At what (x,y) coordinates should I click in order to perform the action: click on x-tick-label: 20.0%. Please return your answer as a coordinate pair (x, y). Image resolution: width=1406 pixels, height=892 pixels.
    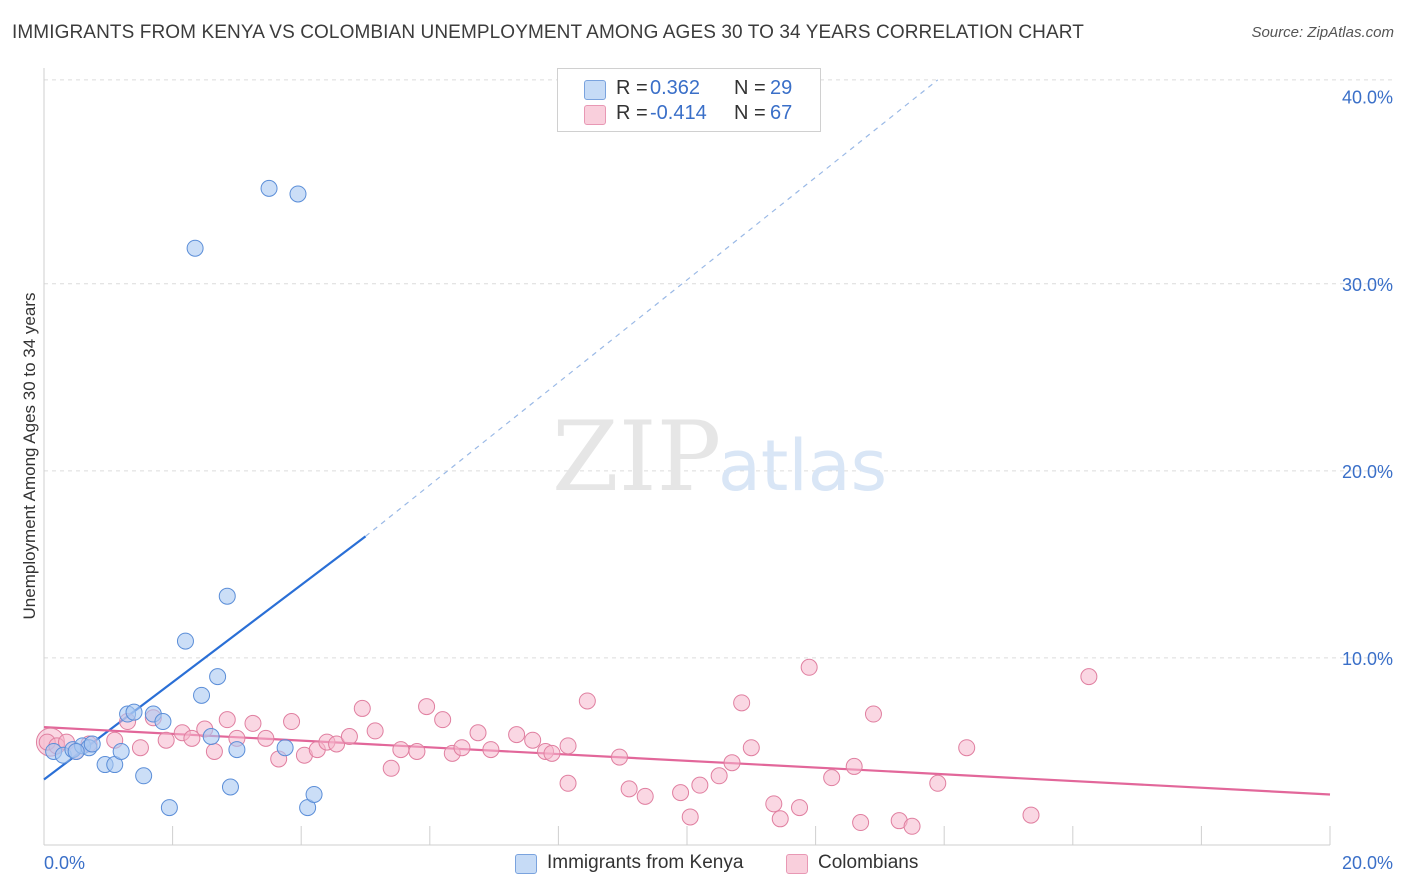
    Looking at the image, I should click on (1367, 863).